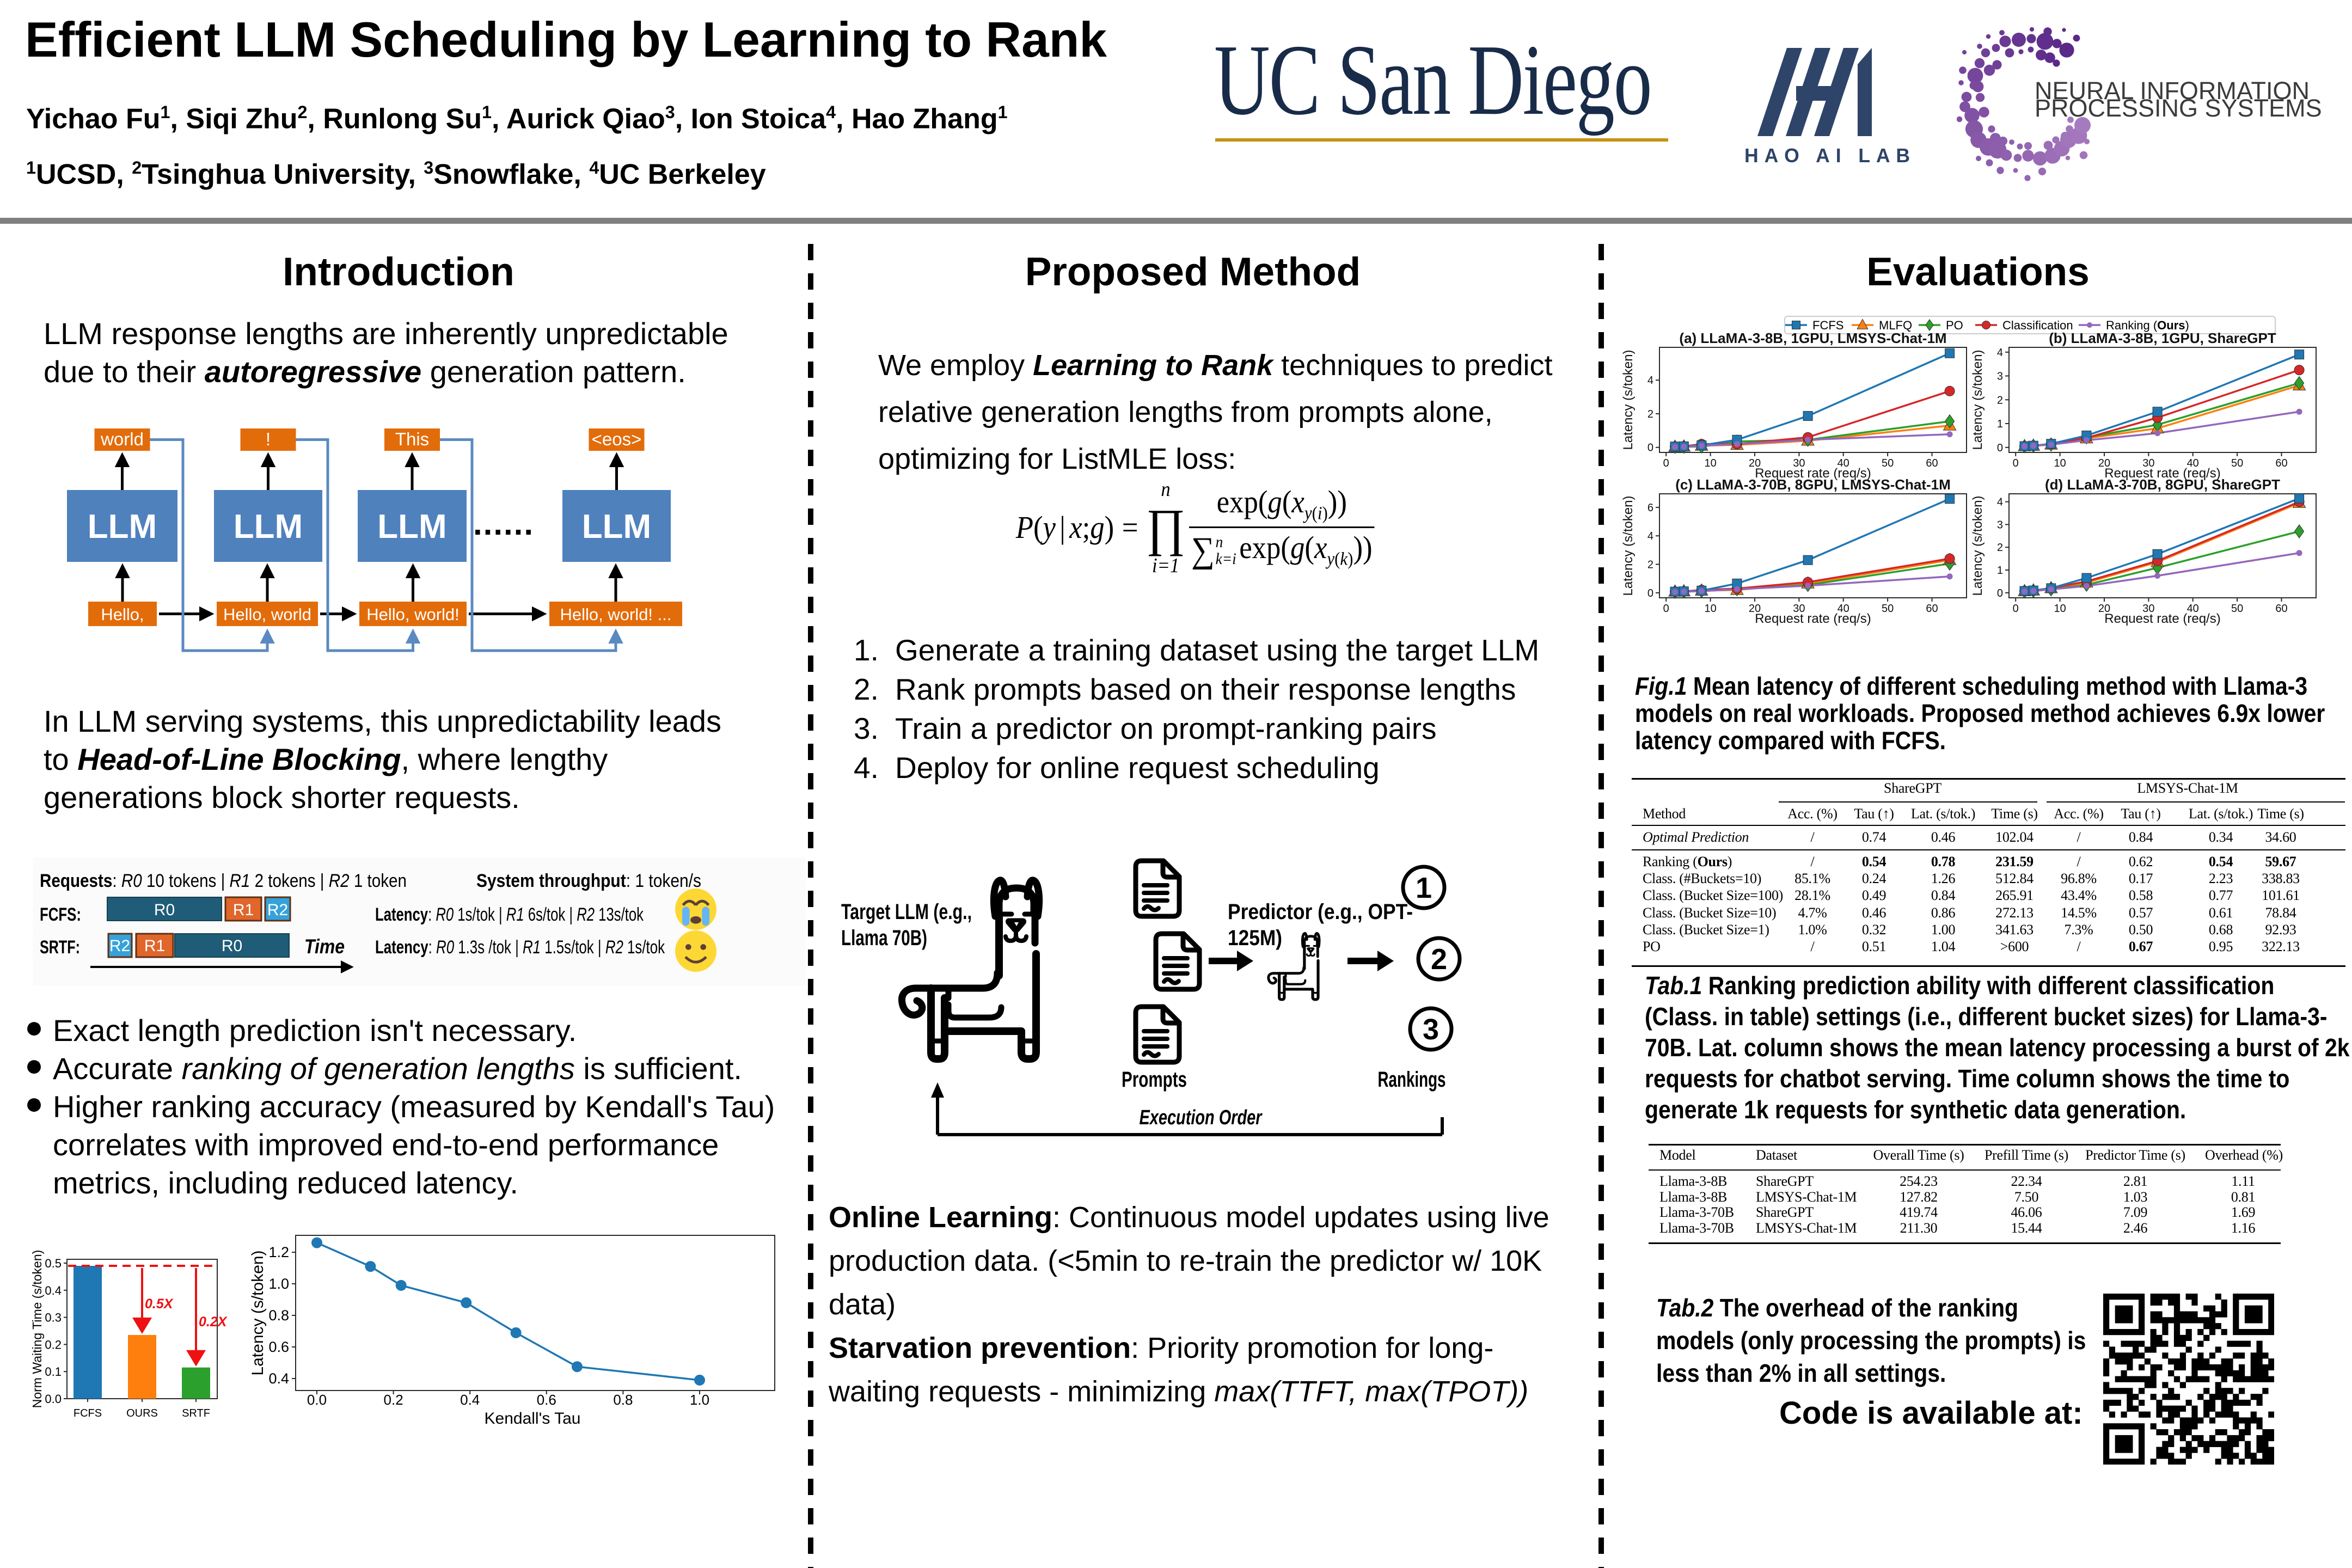 Image resolution: width=2352 pixels, height=1568 pixels. Describe the element at coordinates (1201, 1117) in the screenshot. I see `svg-text: Execution Order` at that location.